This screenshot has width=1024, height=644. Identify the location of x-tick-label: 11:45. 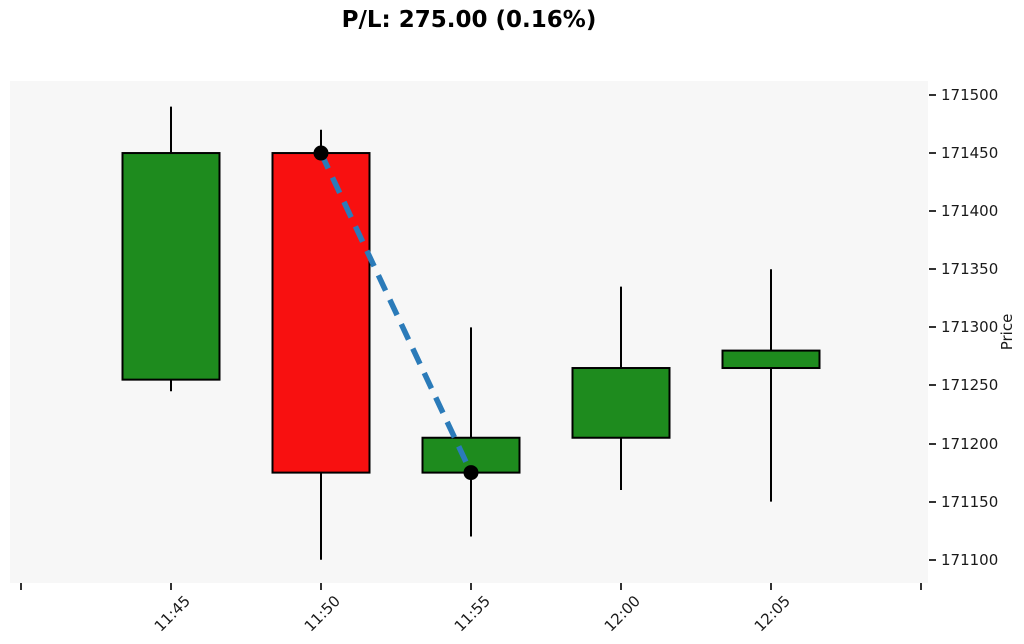
(172, 614).